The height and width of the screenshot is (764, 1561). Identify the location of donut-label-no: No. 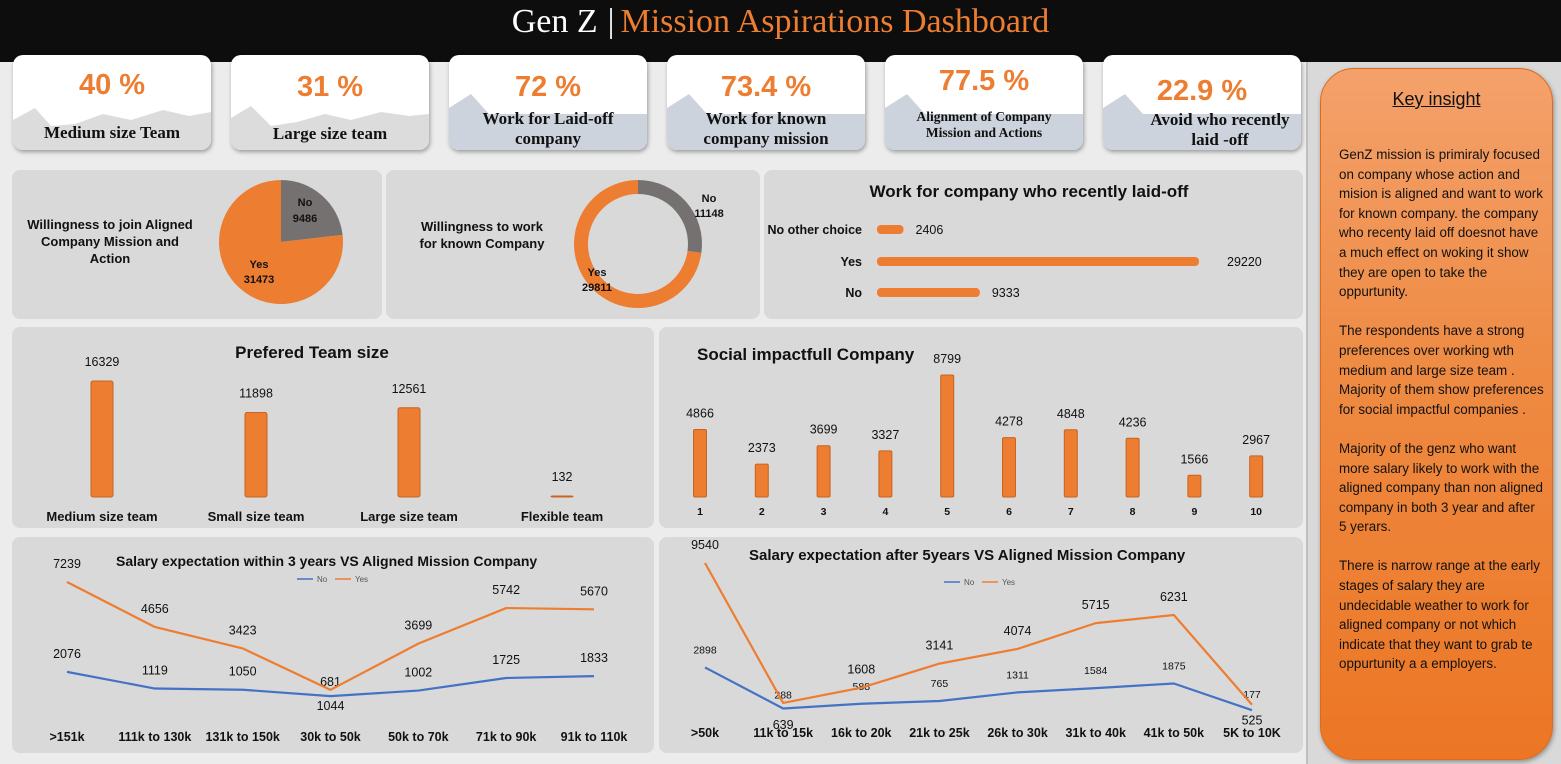
(709, 199).